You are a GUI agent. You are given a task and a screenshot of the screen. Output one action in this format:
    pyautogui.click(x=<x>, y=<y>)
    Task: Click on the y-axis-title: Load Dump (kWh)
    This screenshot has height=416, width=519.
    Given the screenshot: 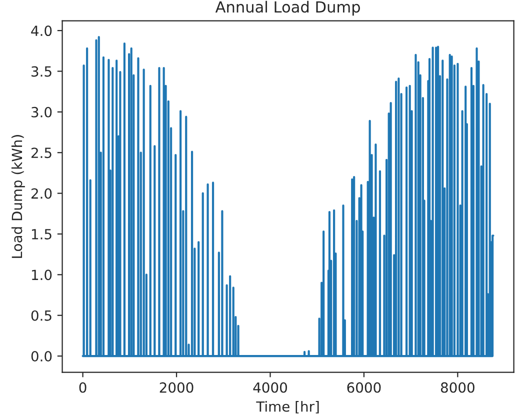 What is the action you would take?
    pyautogui.click(x=18, y=196)
    